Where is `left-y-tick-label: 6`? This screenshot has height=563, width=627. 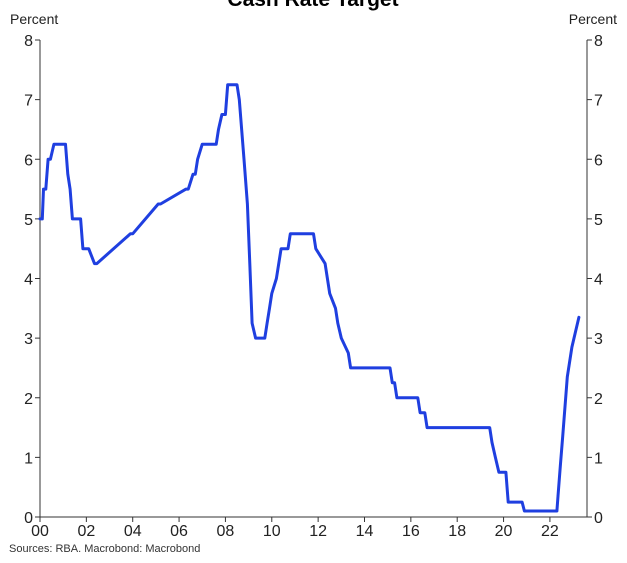 left-y-tick-label: 6 is located at coordinates (28, 160).